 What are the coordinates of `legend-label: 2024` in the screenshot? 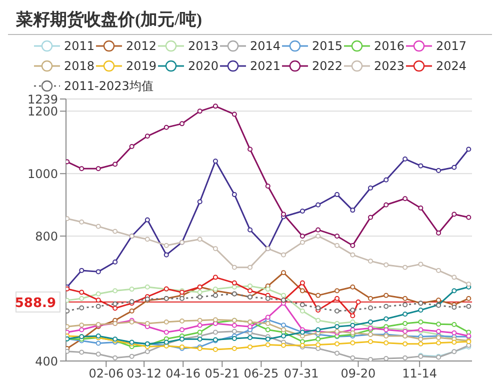 It's located at (451, 66).